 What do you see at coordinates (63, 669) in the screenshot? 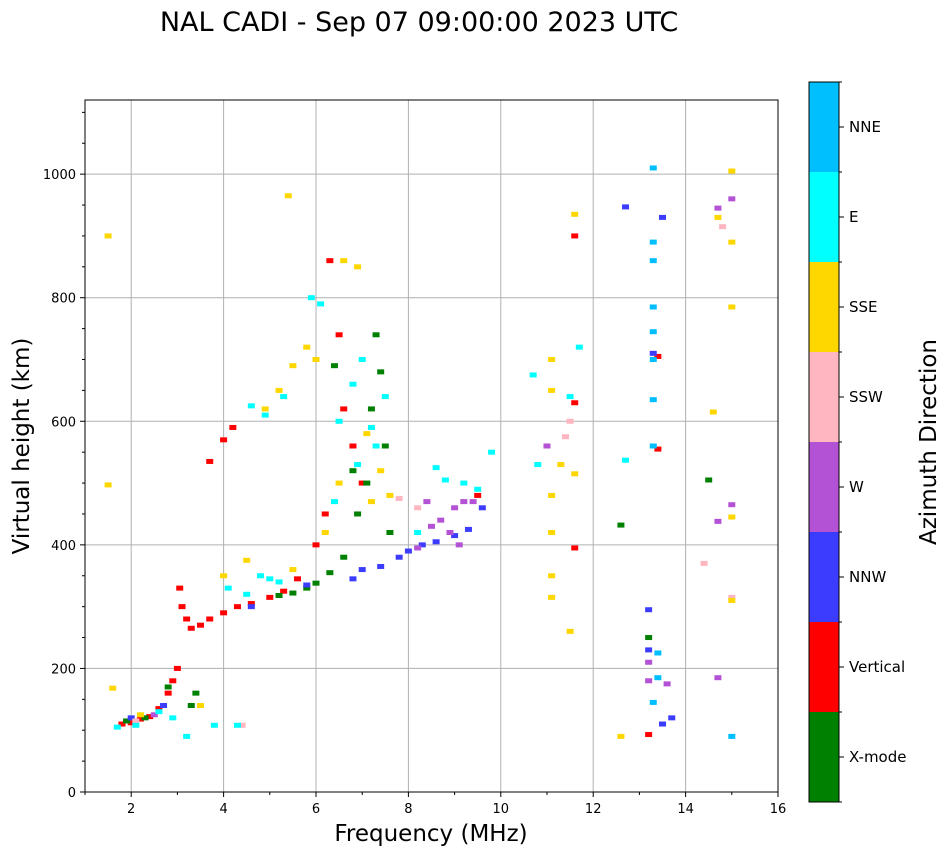
I see `y-tick-label: 200` at bounding box center [63, 669].